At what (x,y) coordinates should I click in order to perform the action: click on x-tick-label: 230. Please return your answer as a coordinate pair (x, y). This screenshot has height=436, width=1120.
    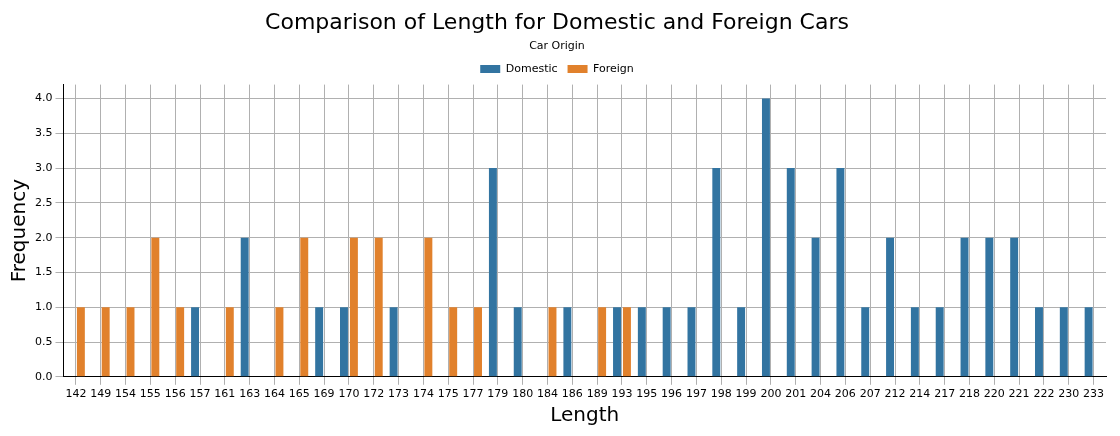
    Looking at the image, I should click on (1069, 394).